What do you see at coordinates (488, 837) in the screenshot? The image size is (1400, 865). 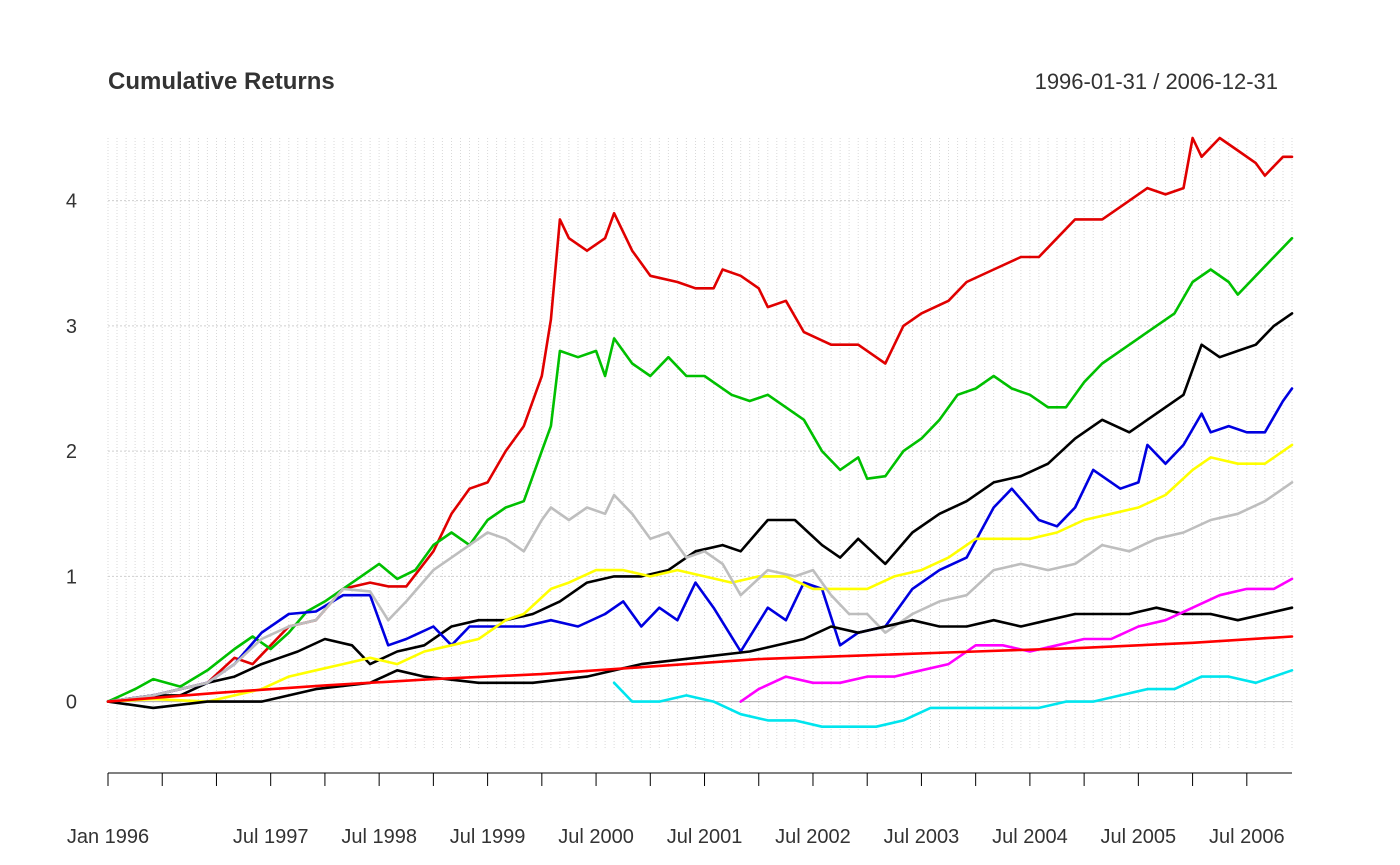 I see `x-tick-label: Jul 1999` at bounding box center [488, 837].